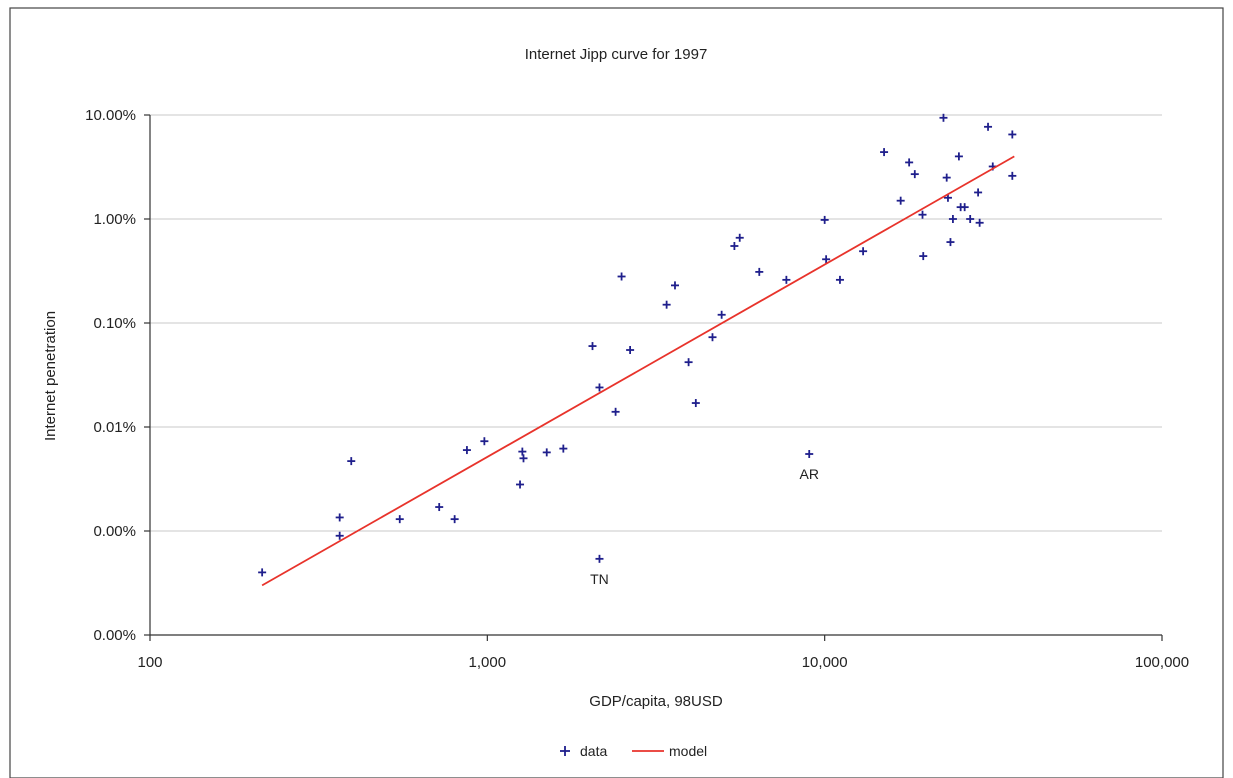 The image size is (1233, 778). I want to click on x-tick-label: 1,000, so click(488, 662).